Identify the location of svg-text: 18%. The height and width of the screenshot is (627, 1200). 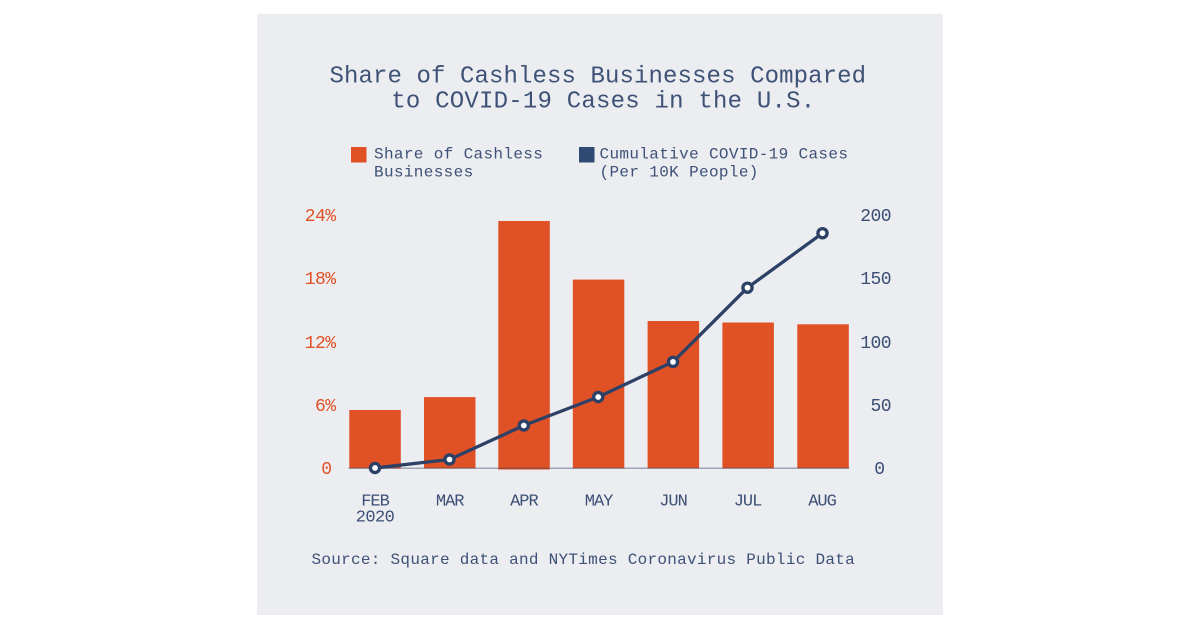
(321, 280).